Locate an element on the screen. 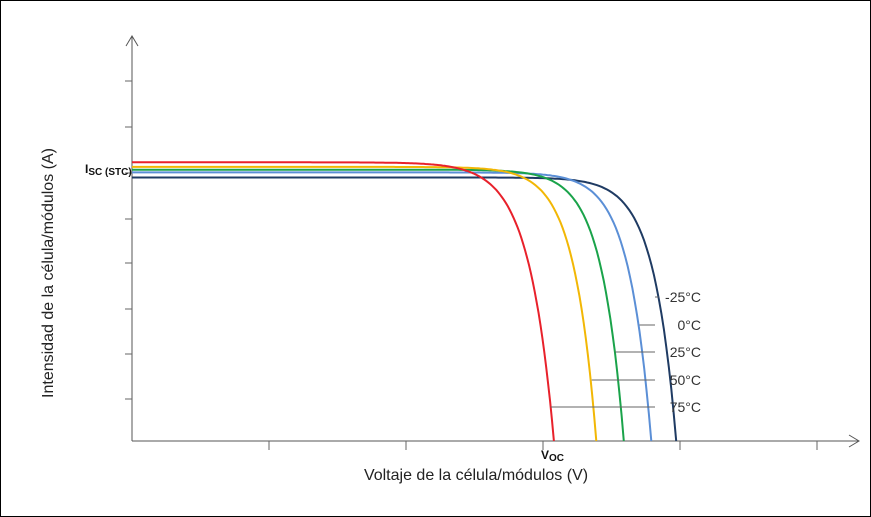 This screenshot has width=871, height=517. legend-label-50°C: 50°C is located at coordinates (685, 380).